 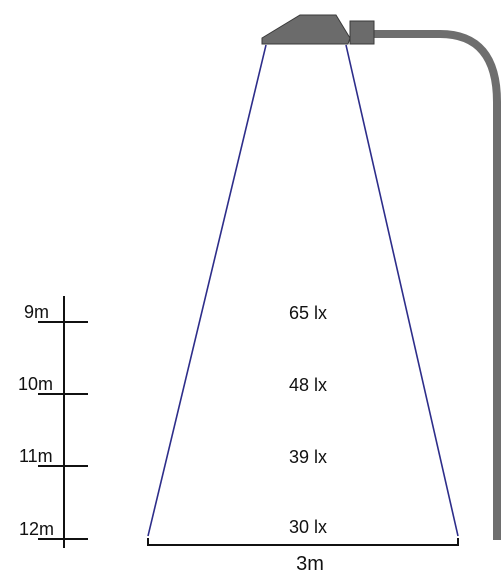 What do you see at coordinates (308, 527) in the screenshot?
I see `illuminance-label-12m: 30 lx` at bounding box center [308, 527].